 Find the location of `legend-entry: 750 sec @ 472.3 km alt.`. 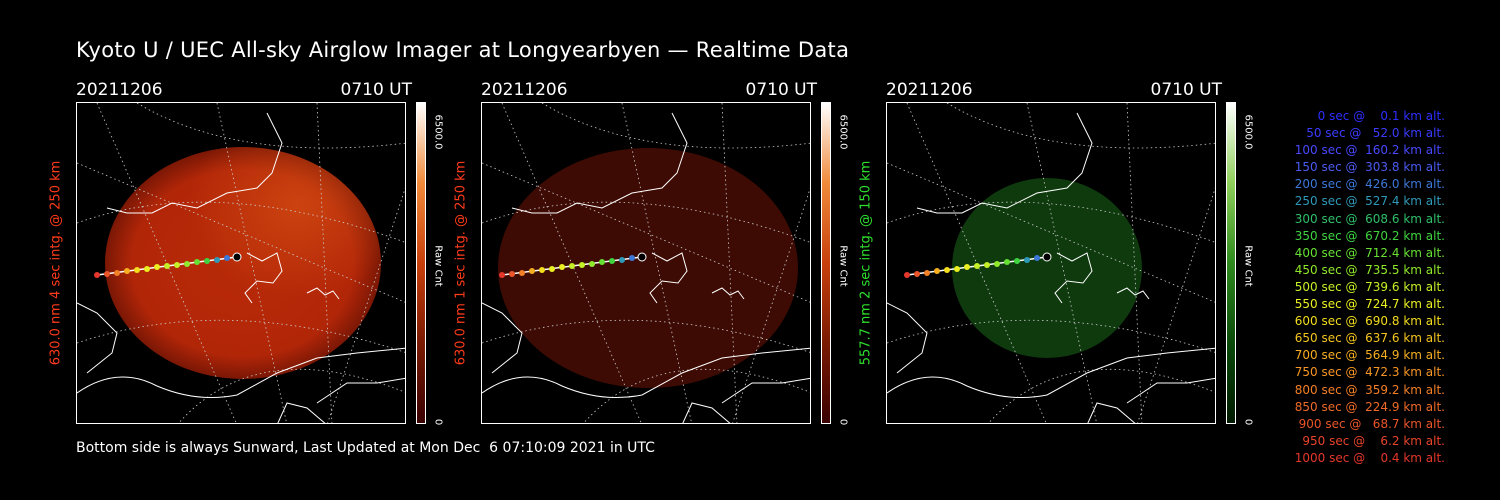

legend-entry: 750 sec @ 472.3 km alt. is located at coordinates (1367, 372).